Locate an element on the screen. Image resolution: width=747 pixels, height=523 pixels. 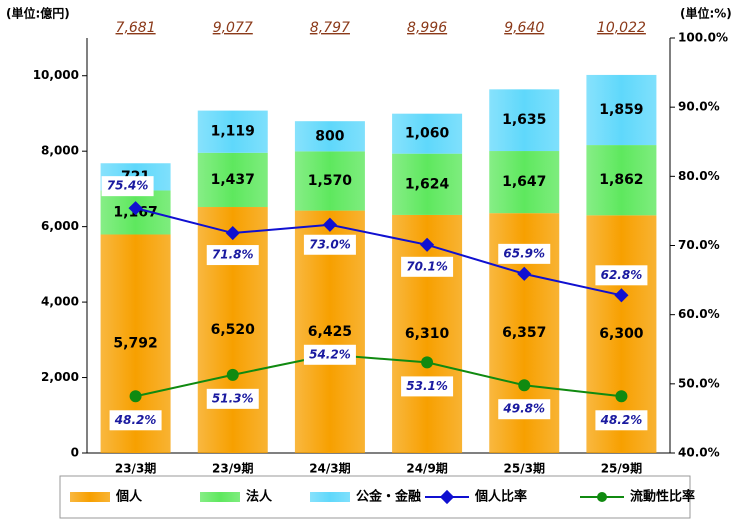
legend-label: 公金・金融 is located at coordinates (388, 497).